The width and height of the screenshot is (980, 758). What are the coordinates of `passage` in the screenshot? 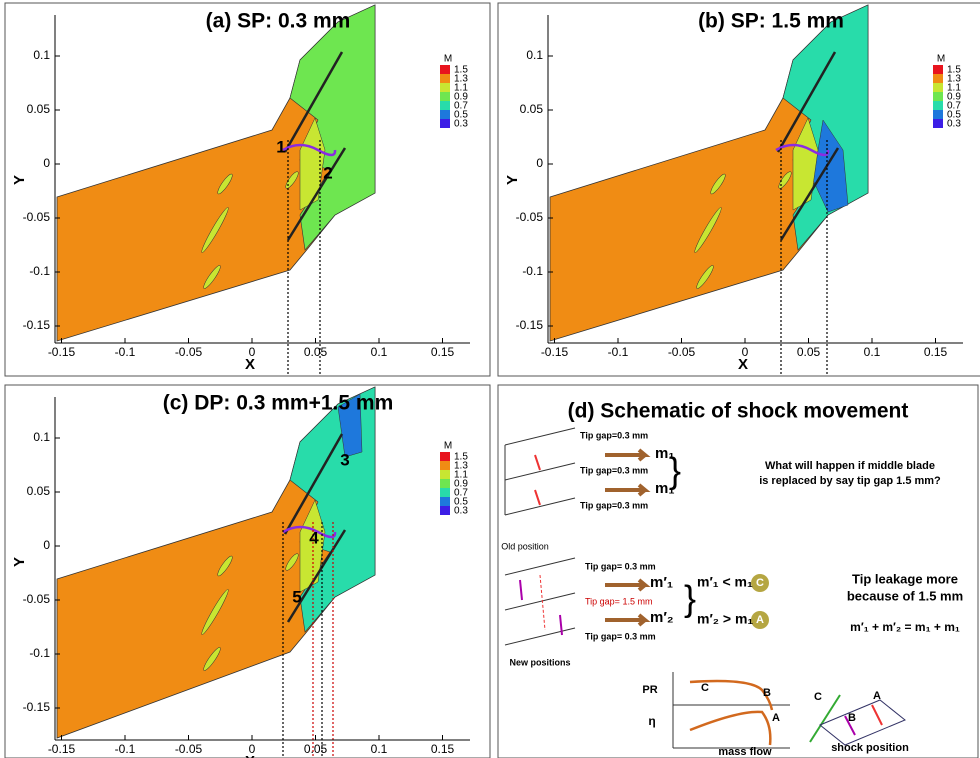 It's located at (862, 722).